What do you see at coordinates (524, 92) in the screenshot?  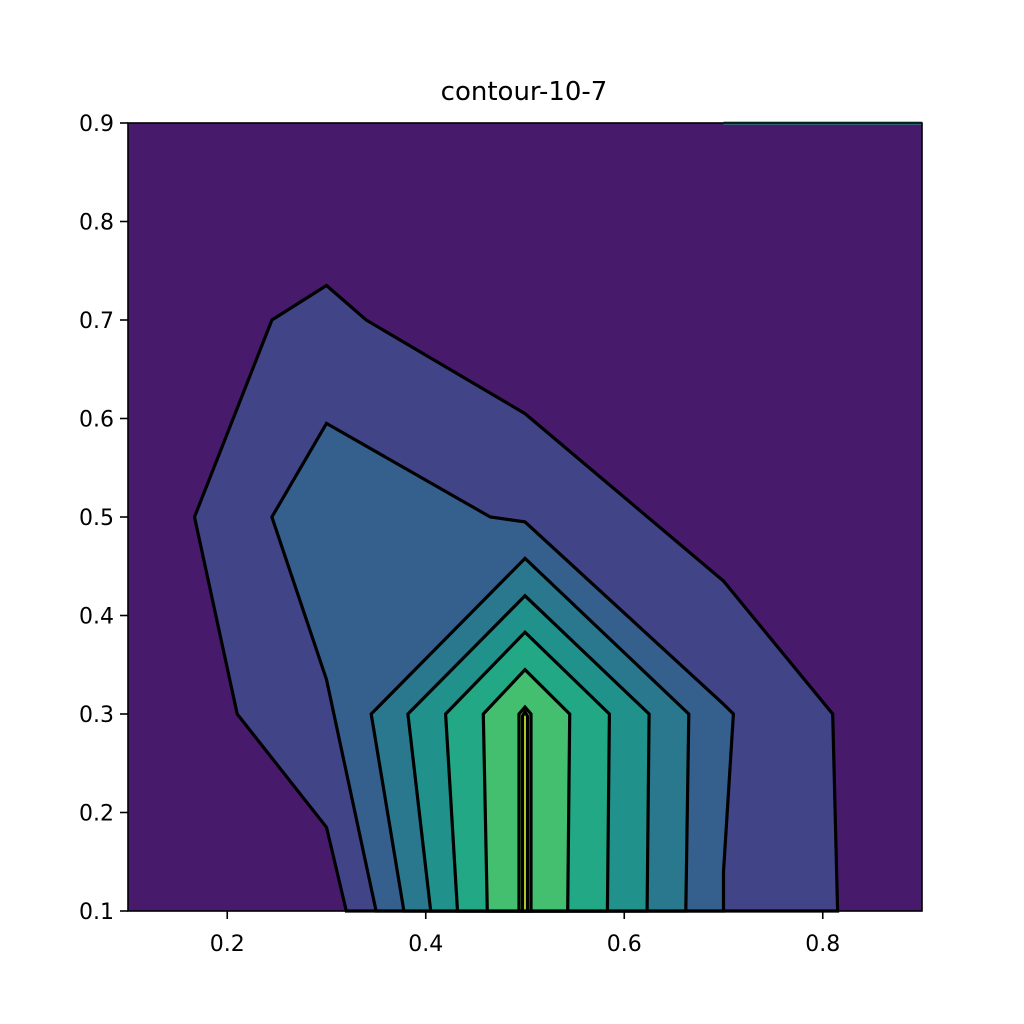 I see `chart-title: contour-10-7` at bounding box center [524, 92].